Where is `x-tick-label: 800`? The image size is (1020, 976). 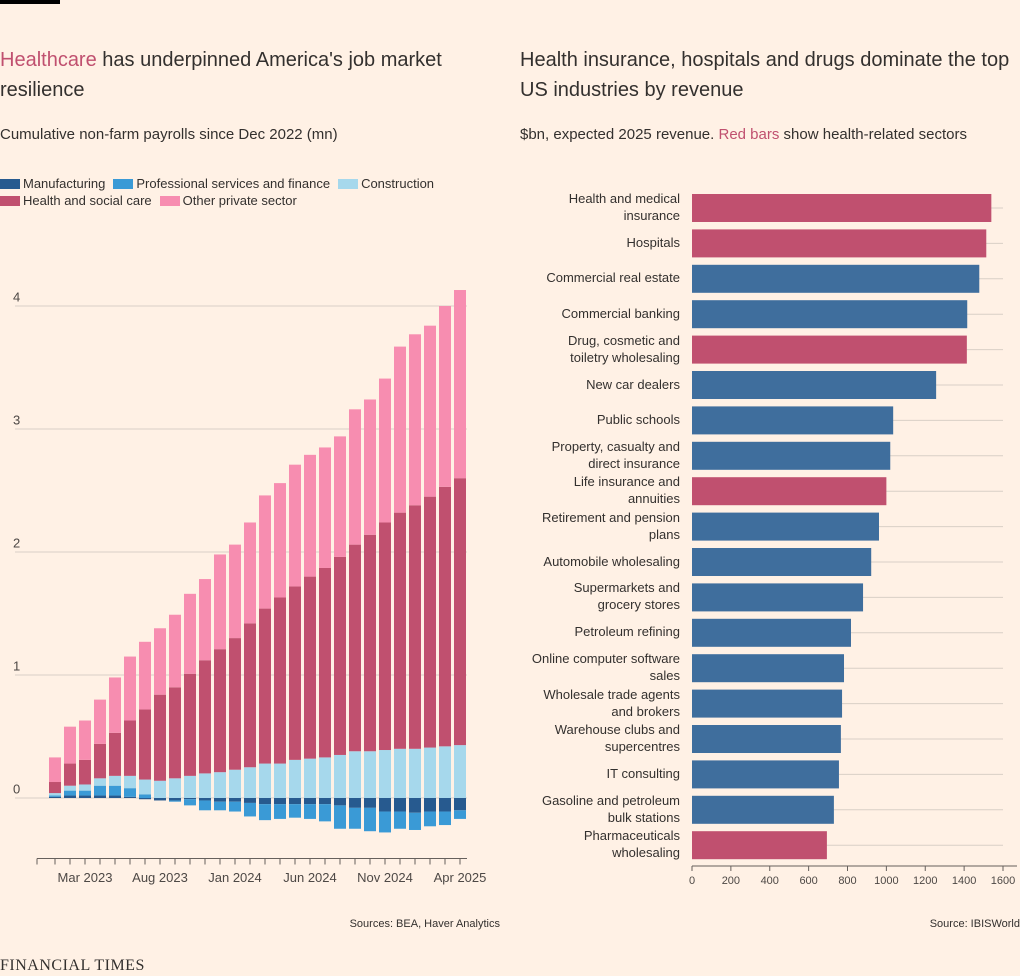
x-tick-label: 800 is located at coordinates (847, 881).